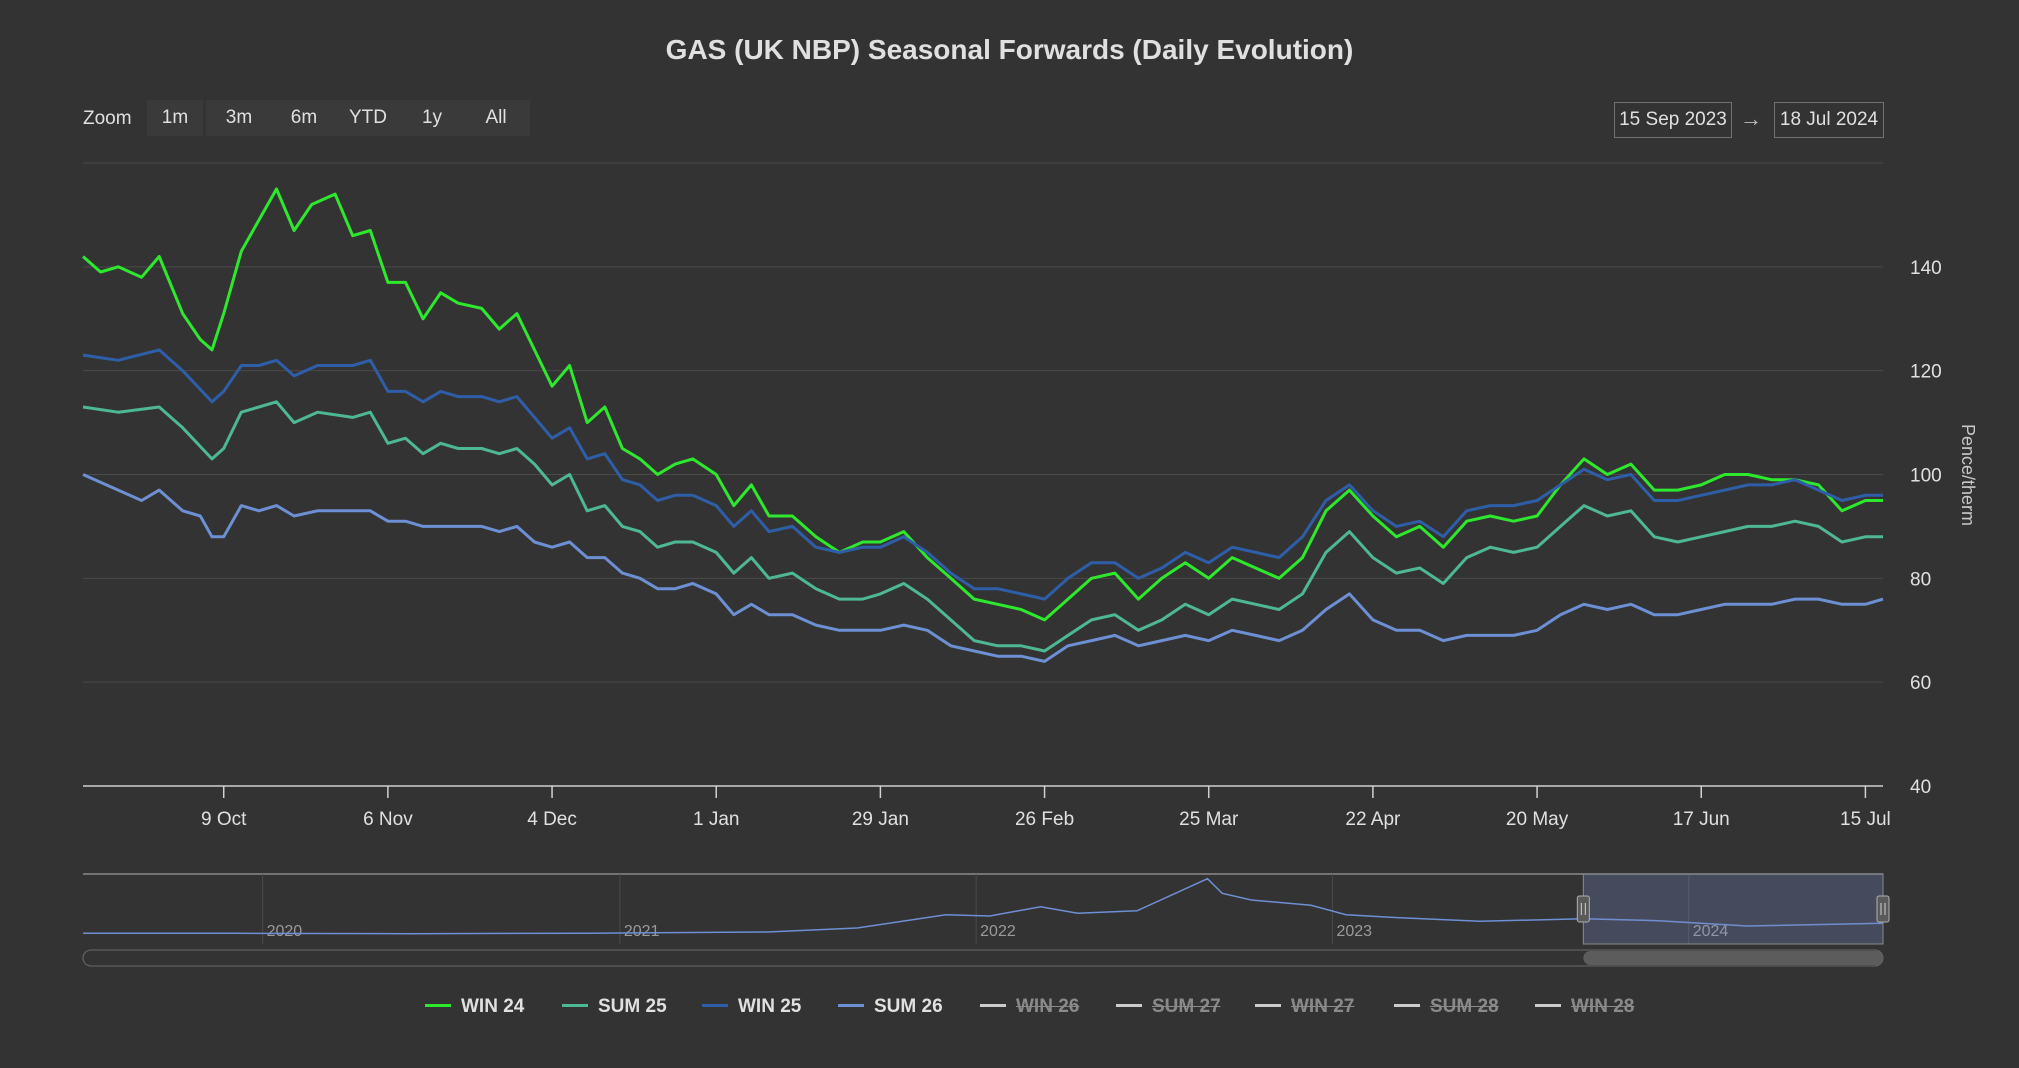 The height and width of the screenshot is (1068, 2019). I want to click on legend-label: WIN 25, so click(770, 1006).